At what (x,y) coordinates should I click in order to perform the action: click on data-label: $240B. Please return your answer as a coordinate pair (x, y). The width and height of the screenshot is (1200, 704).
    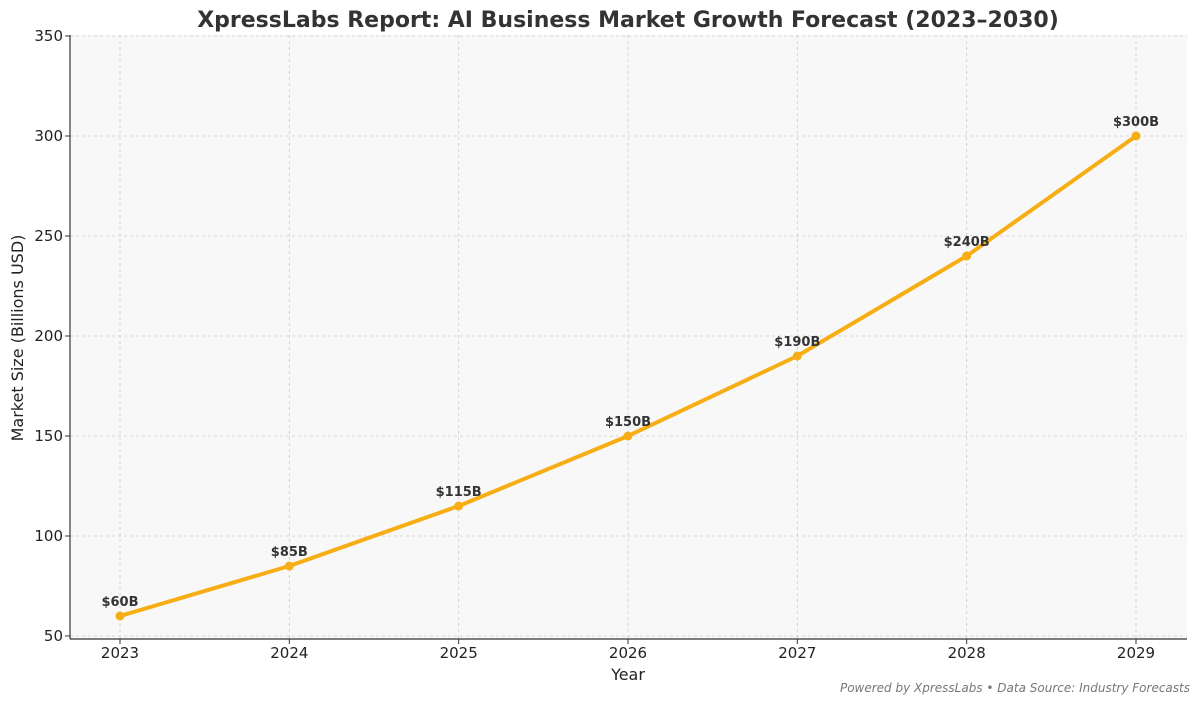
    Looking at the image, I should click on (967, 242).